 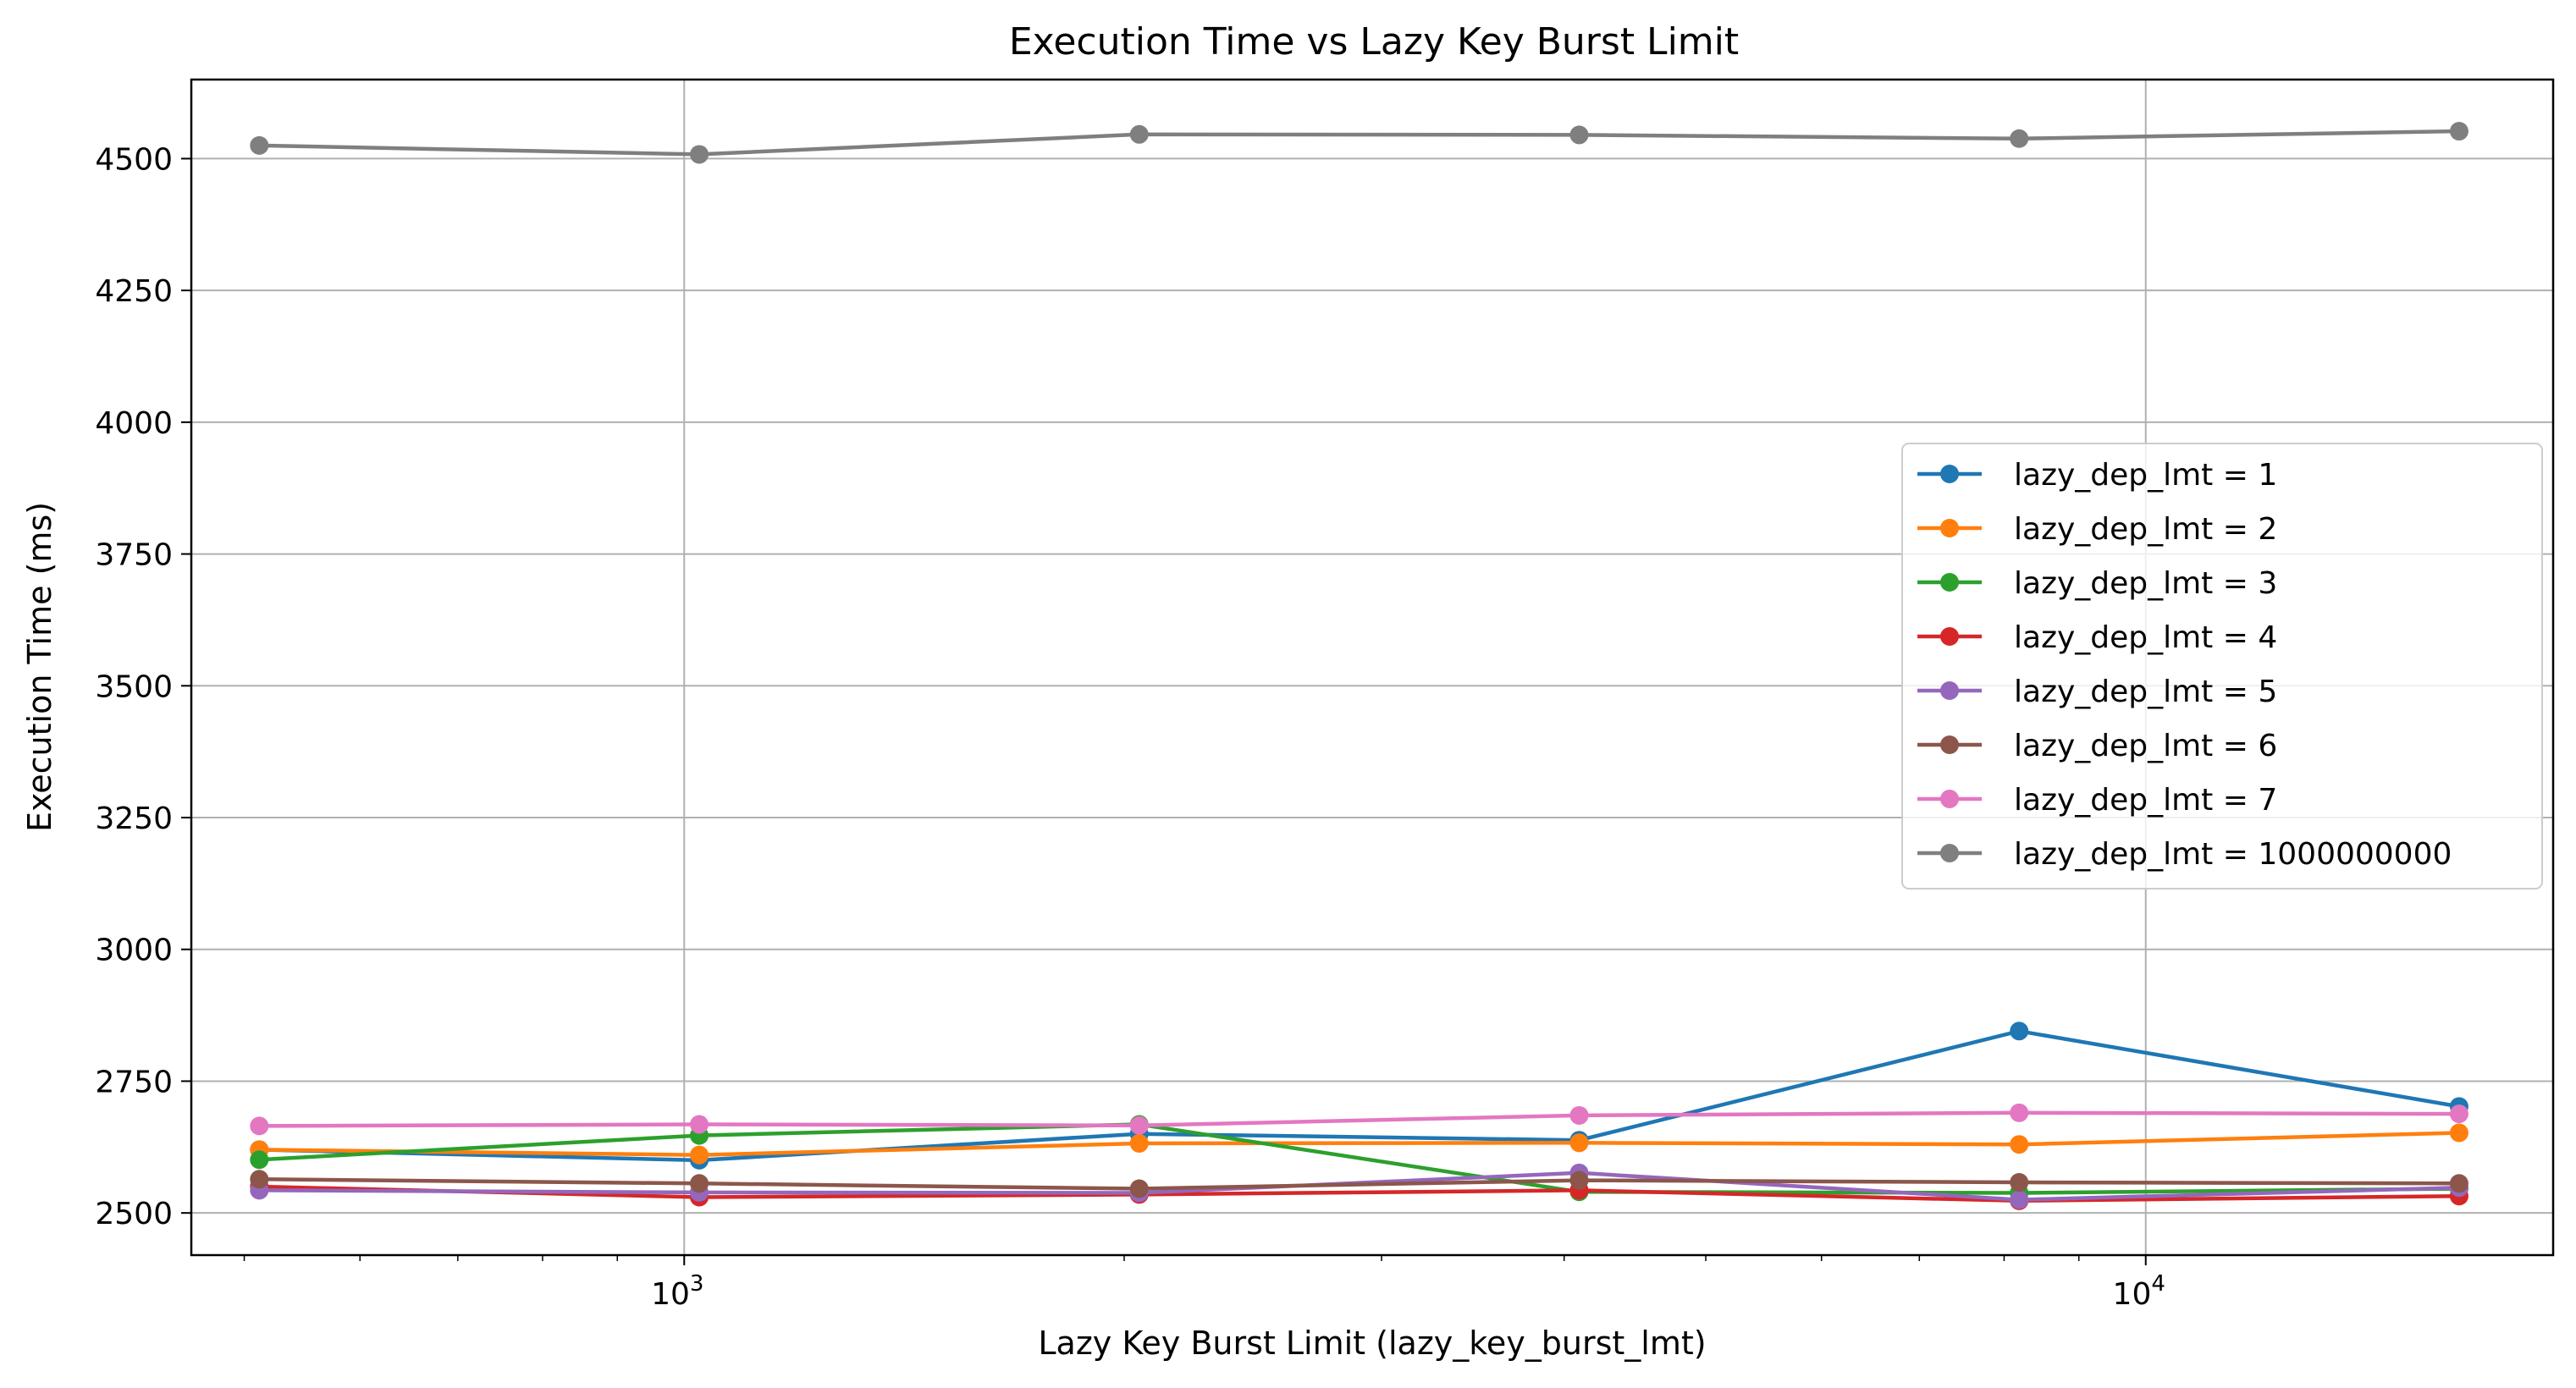 I want to click on legend-label: lazy_dep_lmt = 1, so click(x=2145, y=476).